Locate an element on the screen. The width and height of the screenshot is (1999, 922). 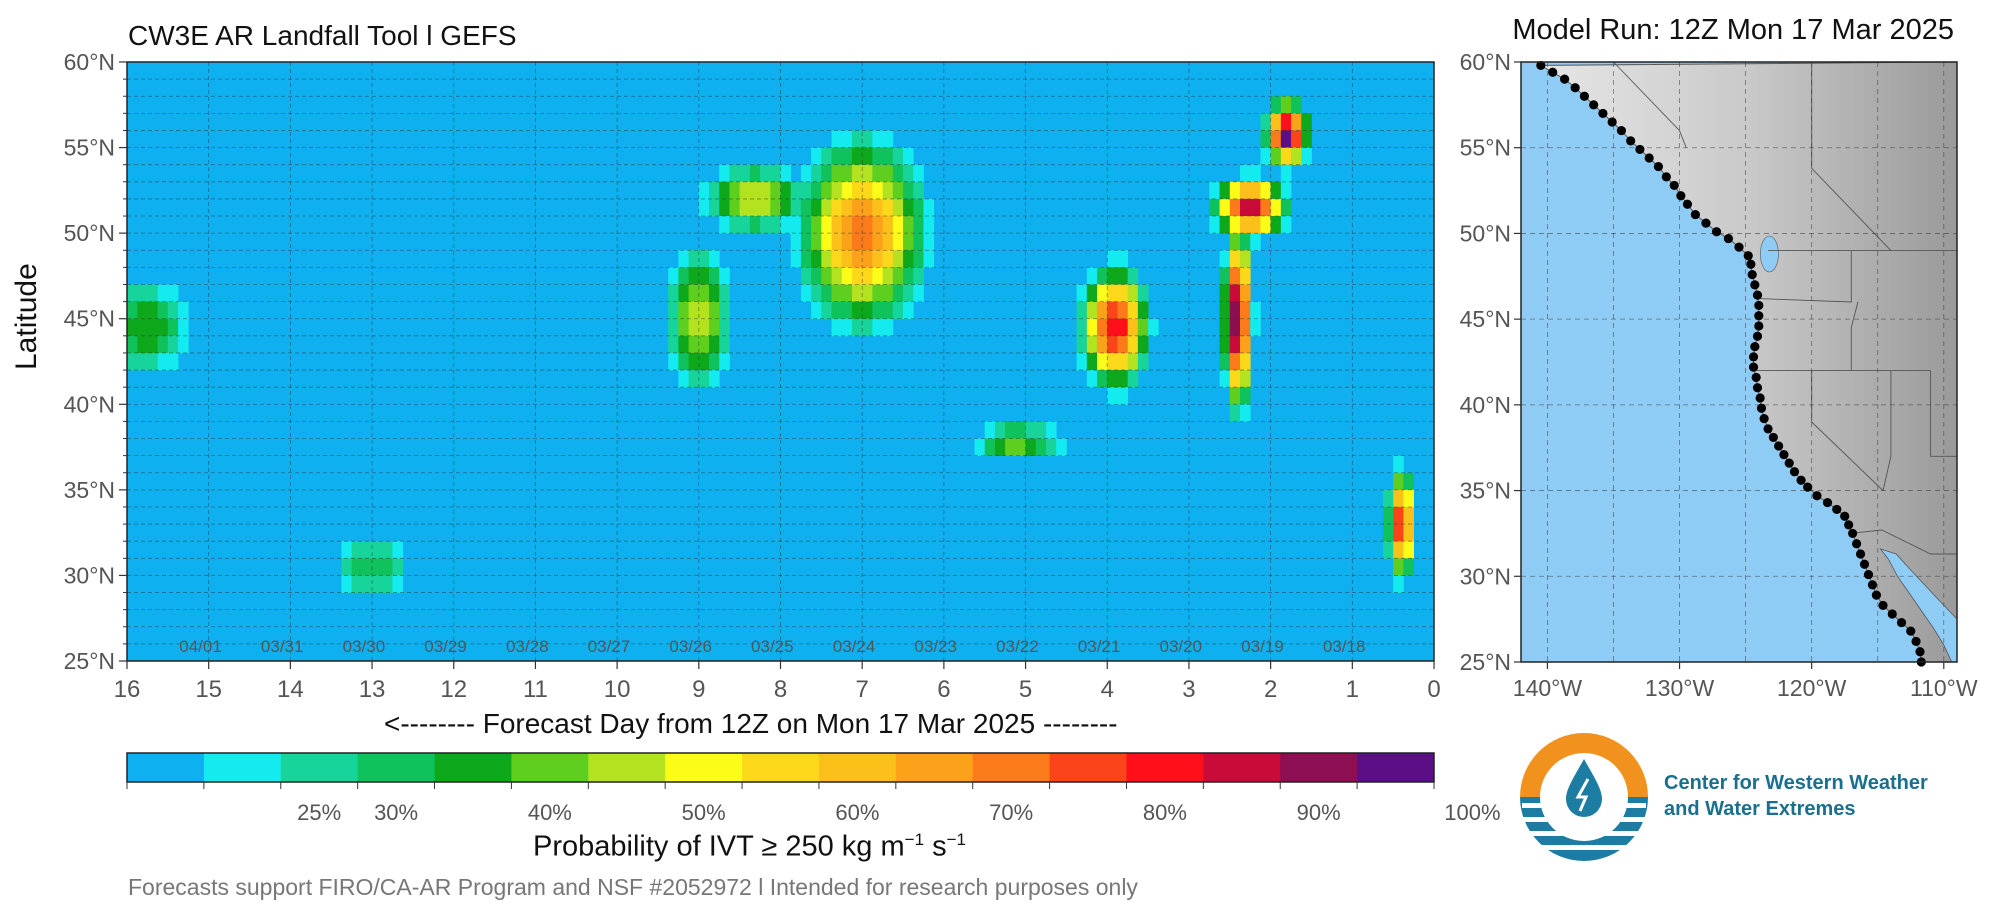
map-lat-label: 60°N is located at coordinates (1485, 62).